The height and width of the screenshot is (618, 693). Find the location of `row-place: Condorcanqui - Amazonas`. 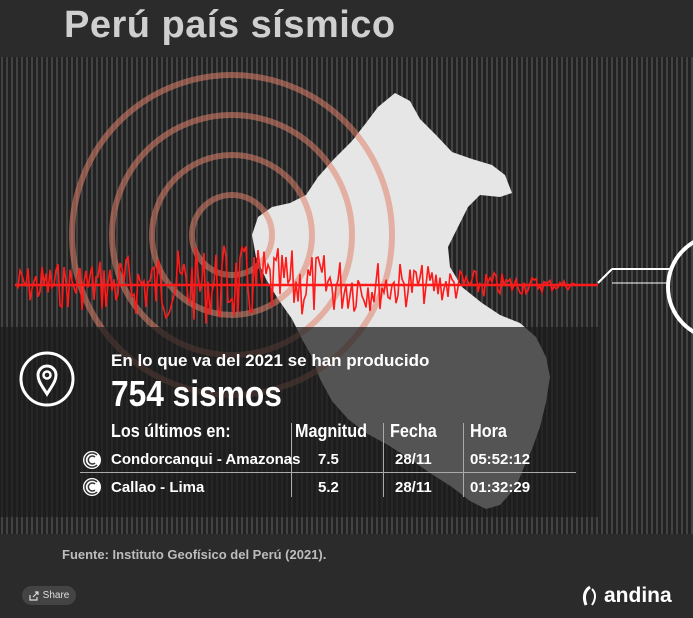

row-place: Condorcanqui - Amazonas is located at coordinates (206, 459).